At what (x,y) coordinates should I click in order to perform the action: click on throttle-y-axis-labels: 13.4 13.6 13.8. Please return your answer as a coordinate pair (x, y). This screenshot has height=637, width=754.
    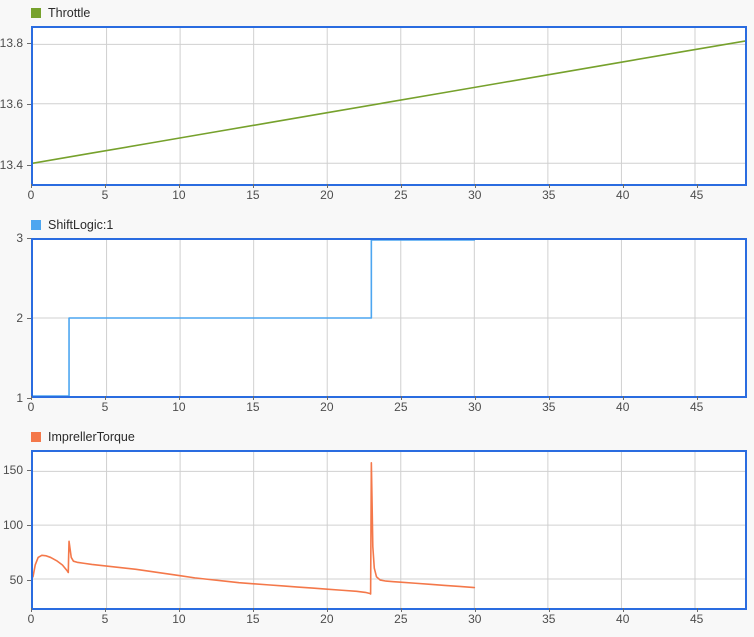
    Looking at the image, I should click on (14, 106).